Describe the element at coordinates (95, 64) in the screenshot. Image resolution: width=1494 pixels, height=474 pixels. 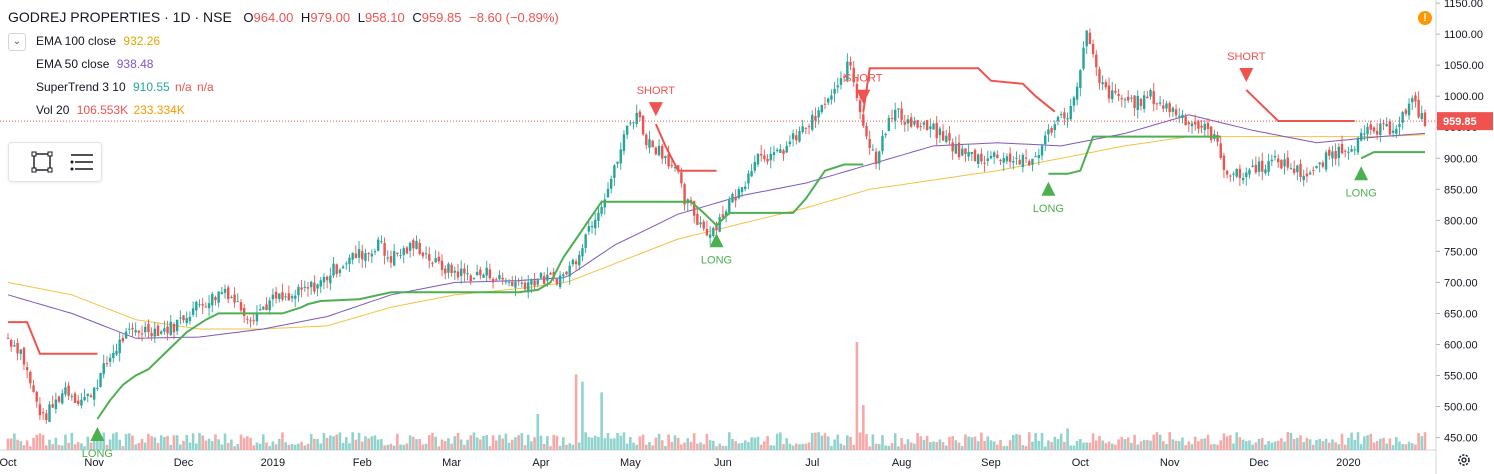
I see `indicator-ema50: EMA 50 close 938.48` at that location.